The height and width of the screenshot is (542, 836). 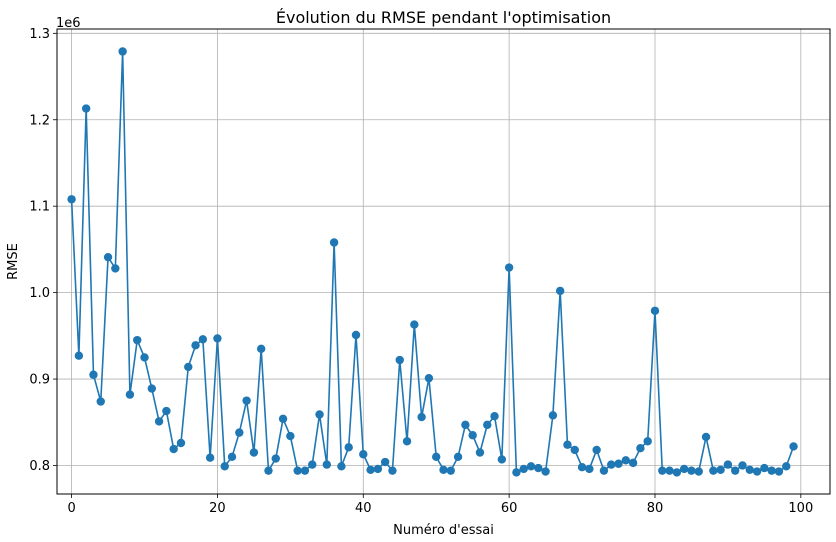 I want to click on x-tick-label: 60, so click(x=509, y=508).